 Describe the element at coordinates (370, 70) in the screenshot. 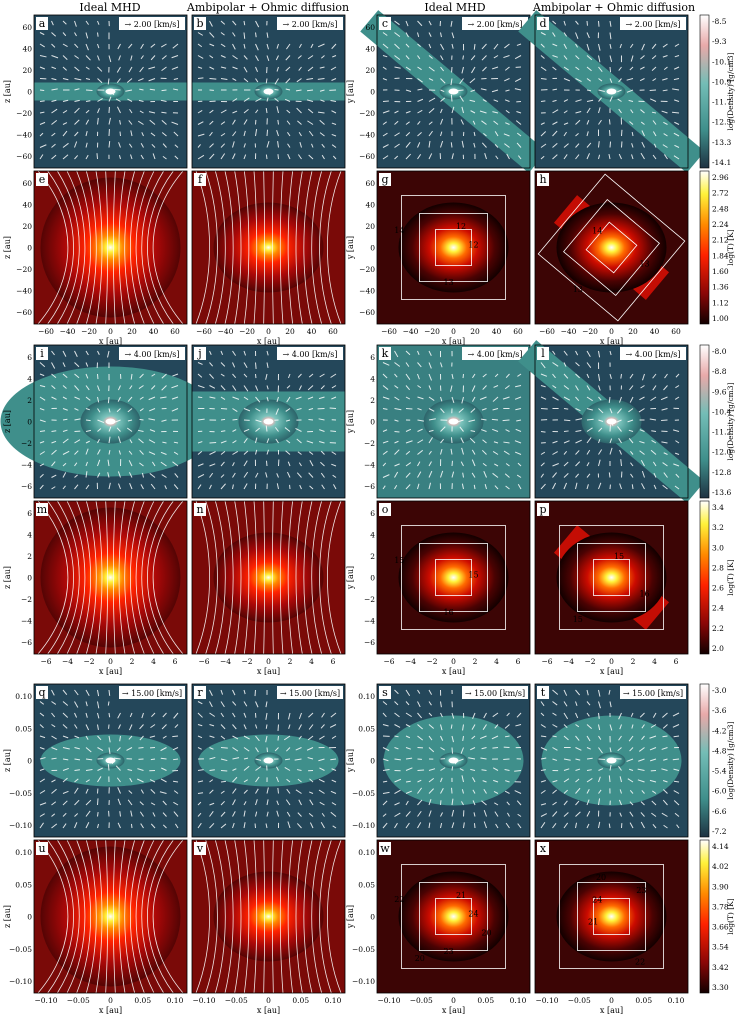

I see `y-tick-label: 20` at that location.